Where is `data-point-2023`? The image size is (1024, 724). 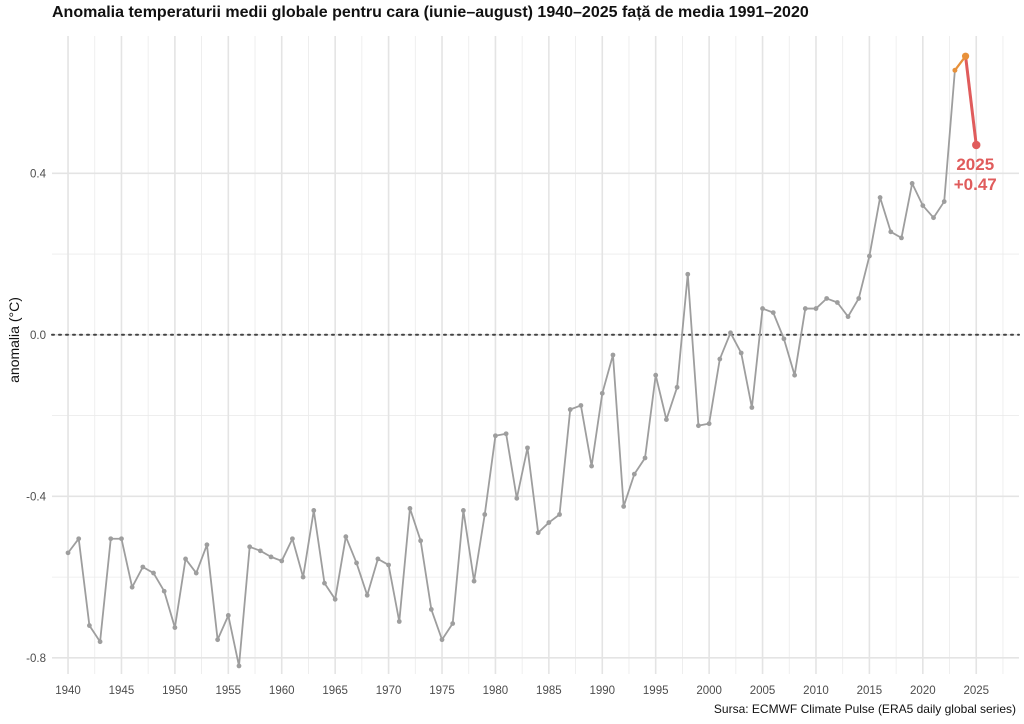 data-point-2023 is located at coordinates (955, 70).